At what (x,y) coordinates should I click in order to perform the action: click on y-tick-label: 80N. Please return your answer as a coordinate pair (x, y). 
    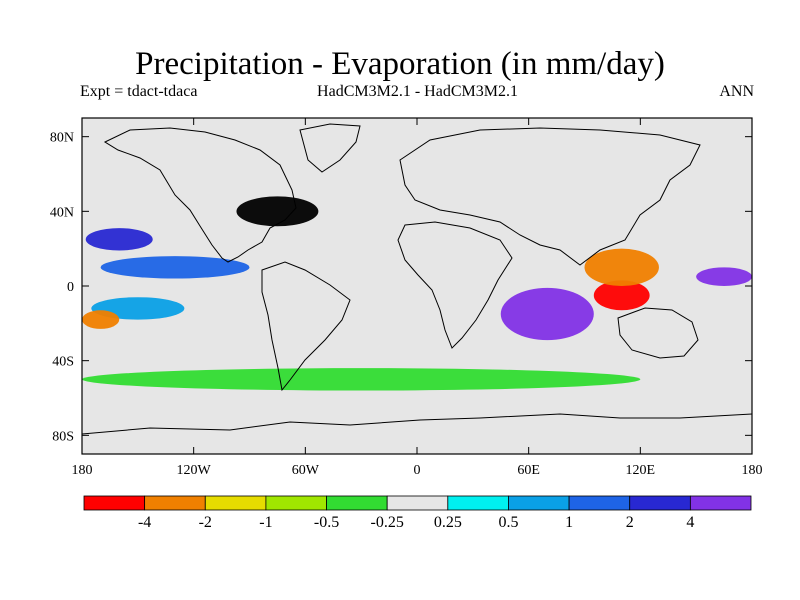
    Looking at the image, I should click on (62, 138).